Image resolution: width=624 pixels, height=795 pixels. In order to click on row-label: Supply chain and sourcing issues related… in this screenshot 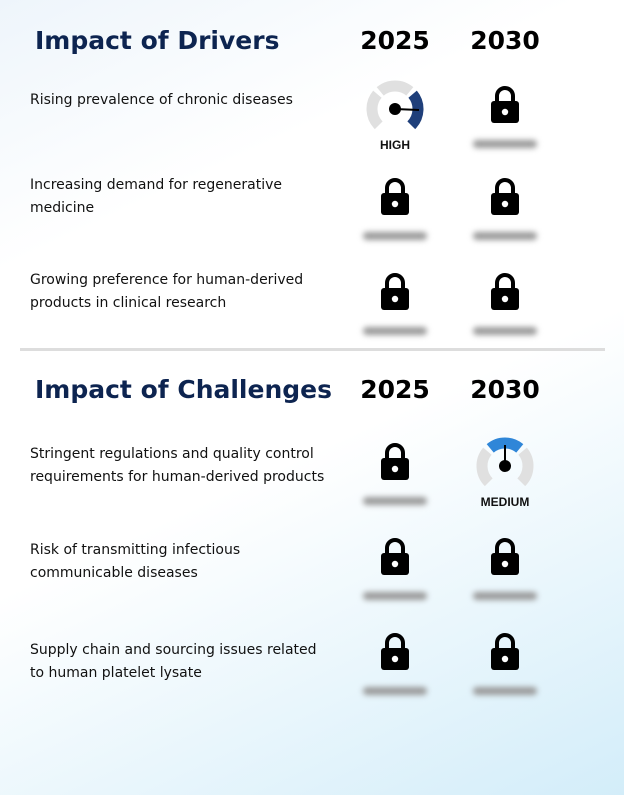, I will do `click(173, 661)`.